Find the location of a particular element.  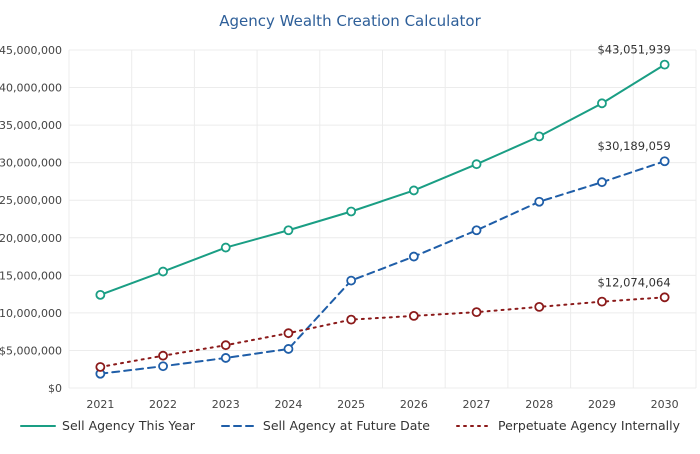

y-tick-label: $20,000,000 is located at coordinates (31, 238).